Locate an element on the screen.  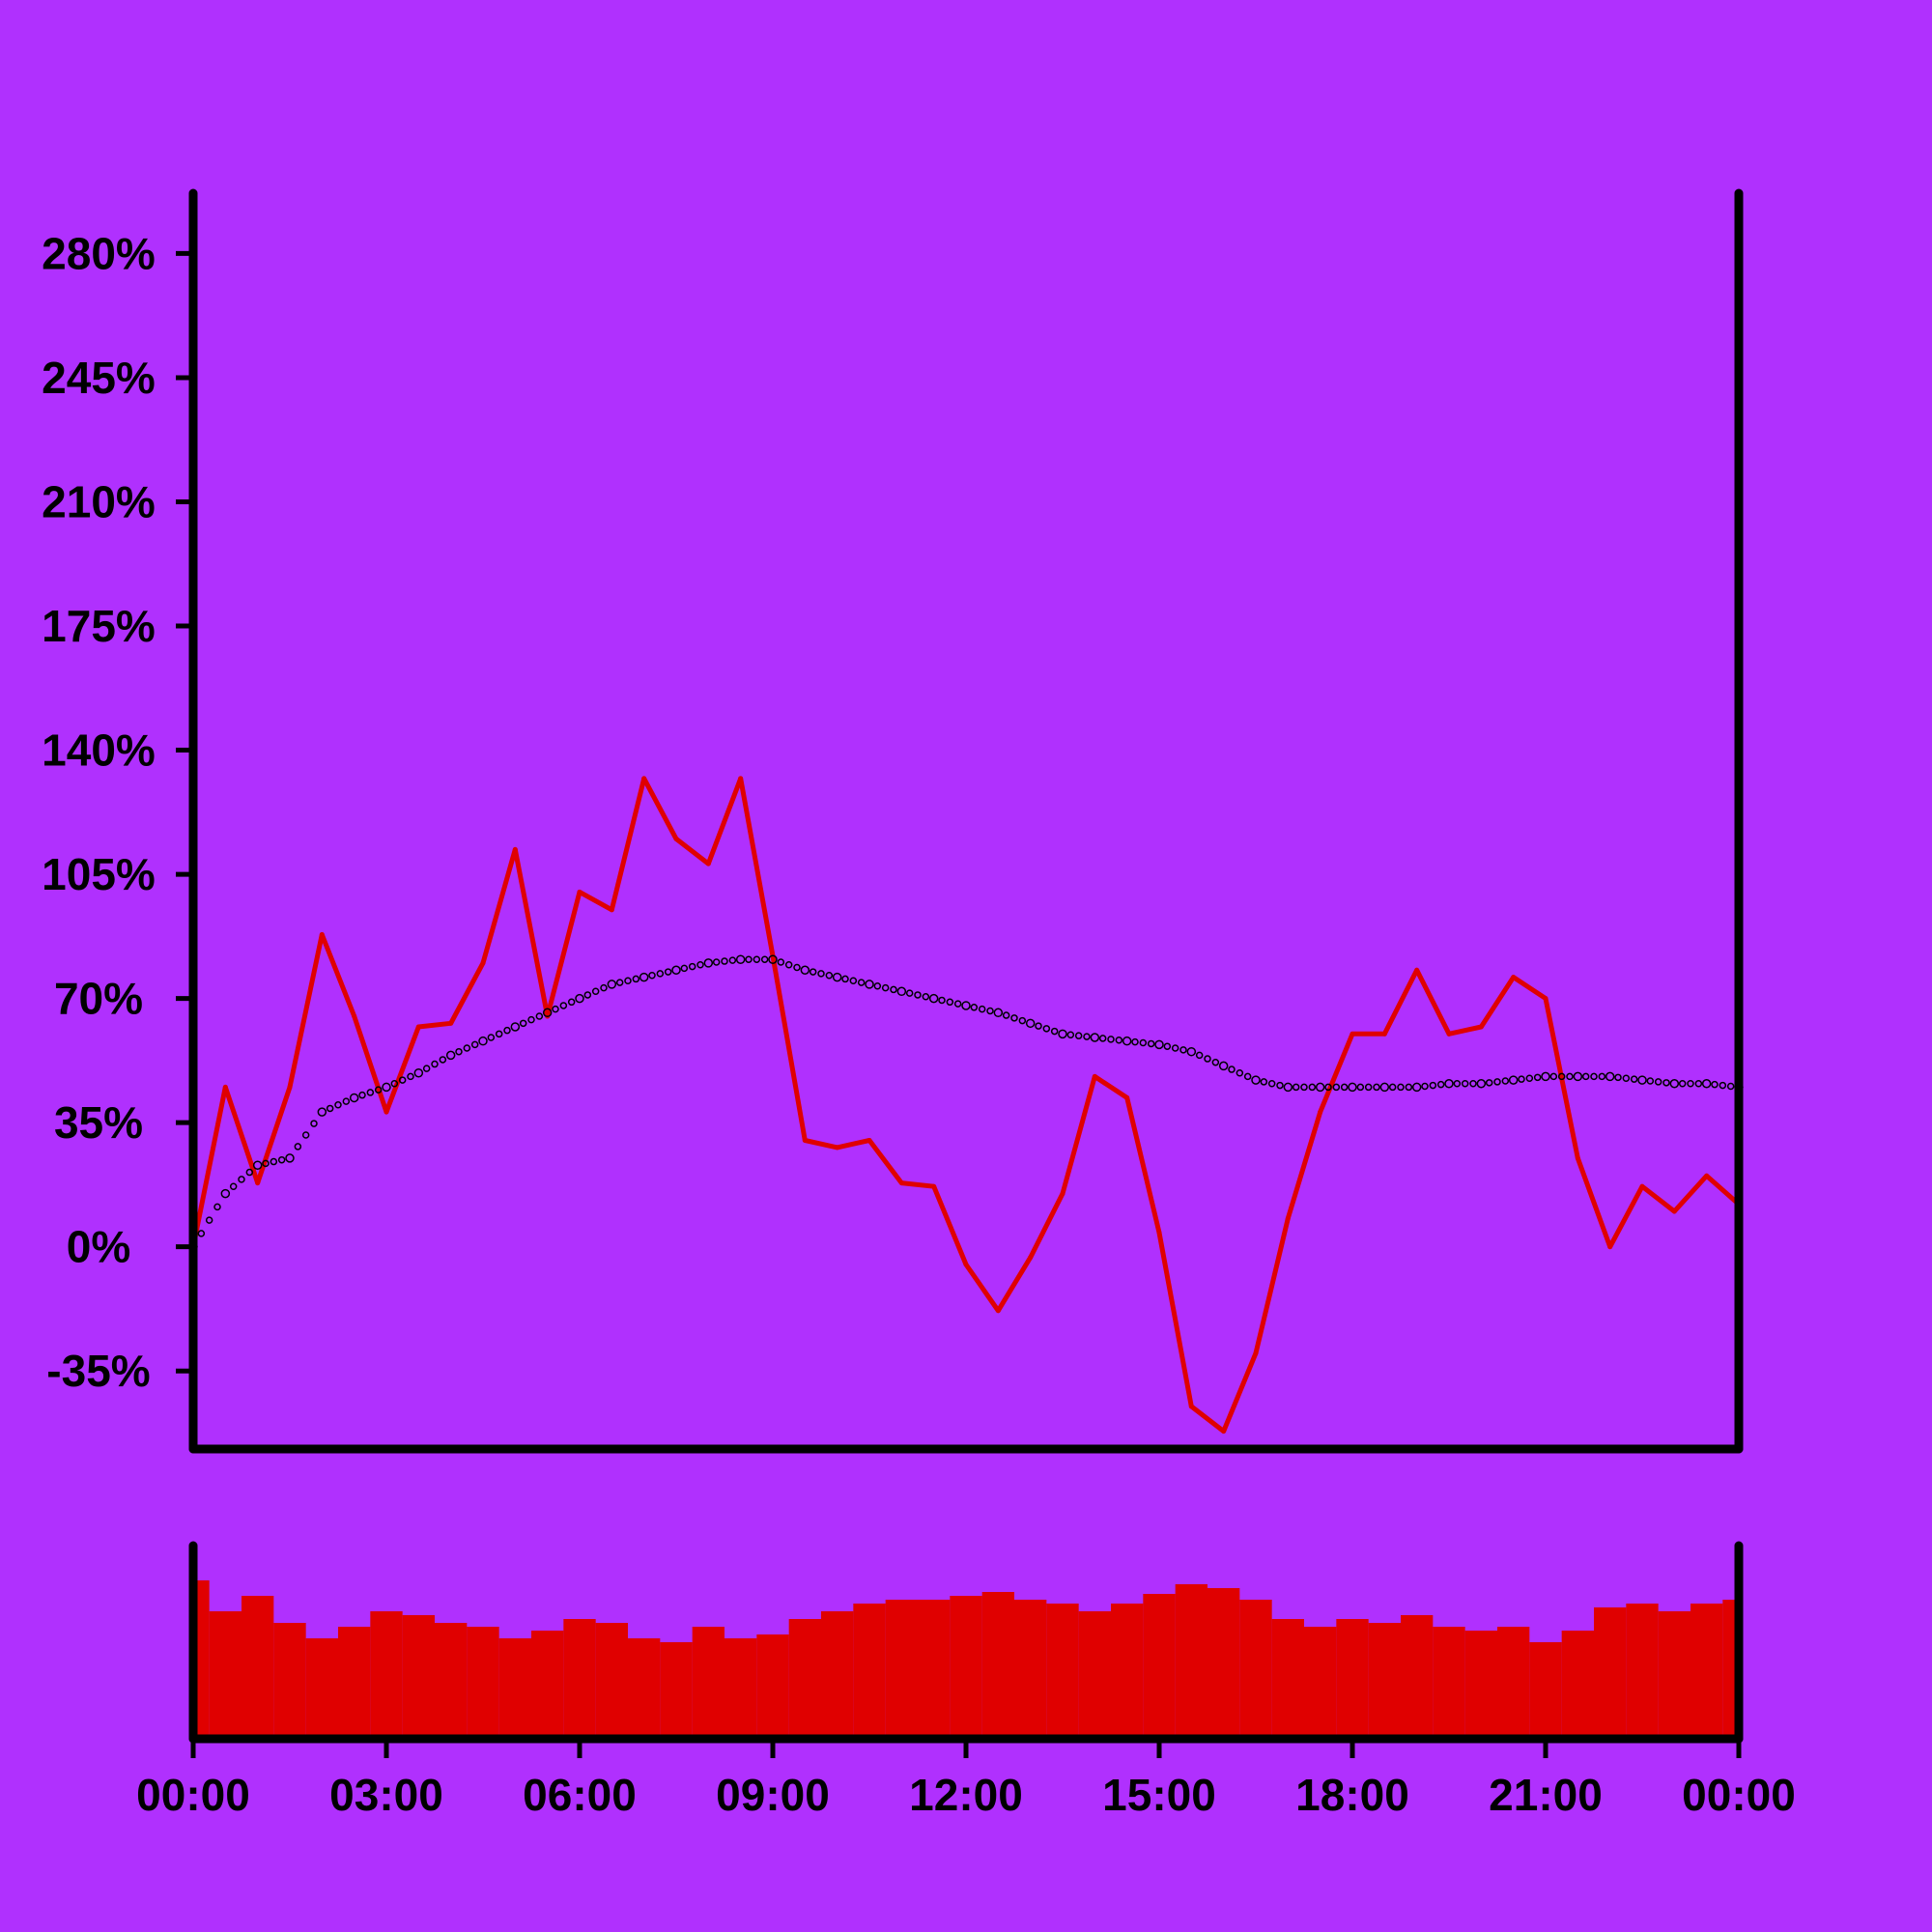
y-tick-label: 70% is located at coordinates (98, 999).